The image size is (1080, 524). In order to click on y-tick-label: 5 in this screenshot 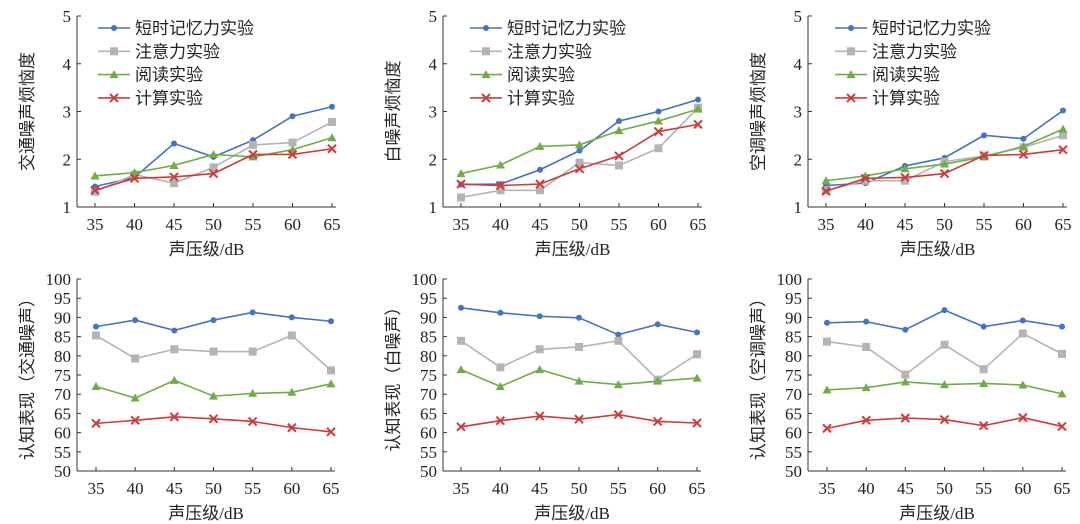, I will do `click(67, 16)`.